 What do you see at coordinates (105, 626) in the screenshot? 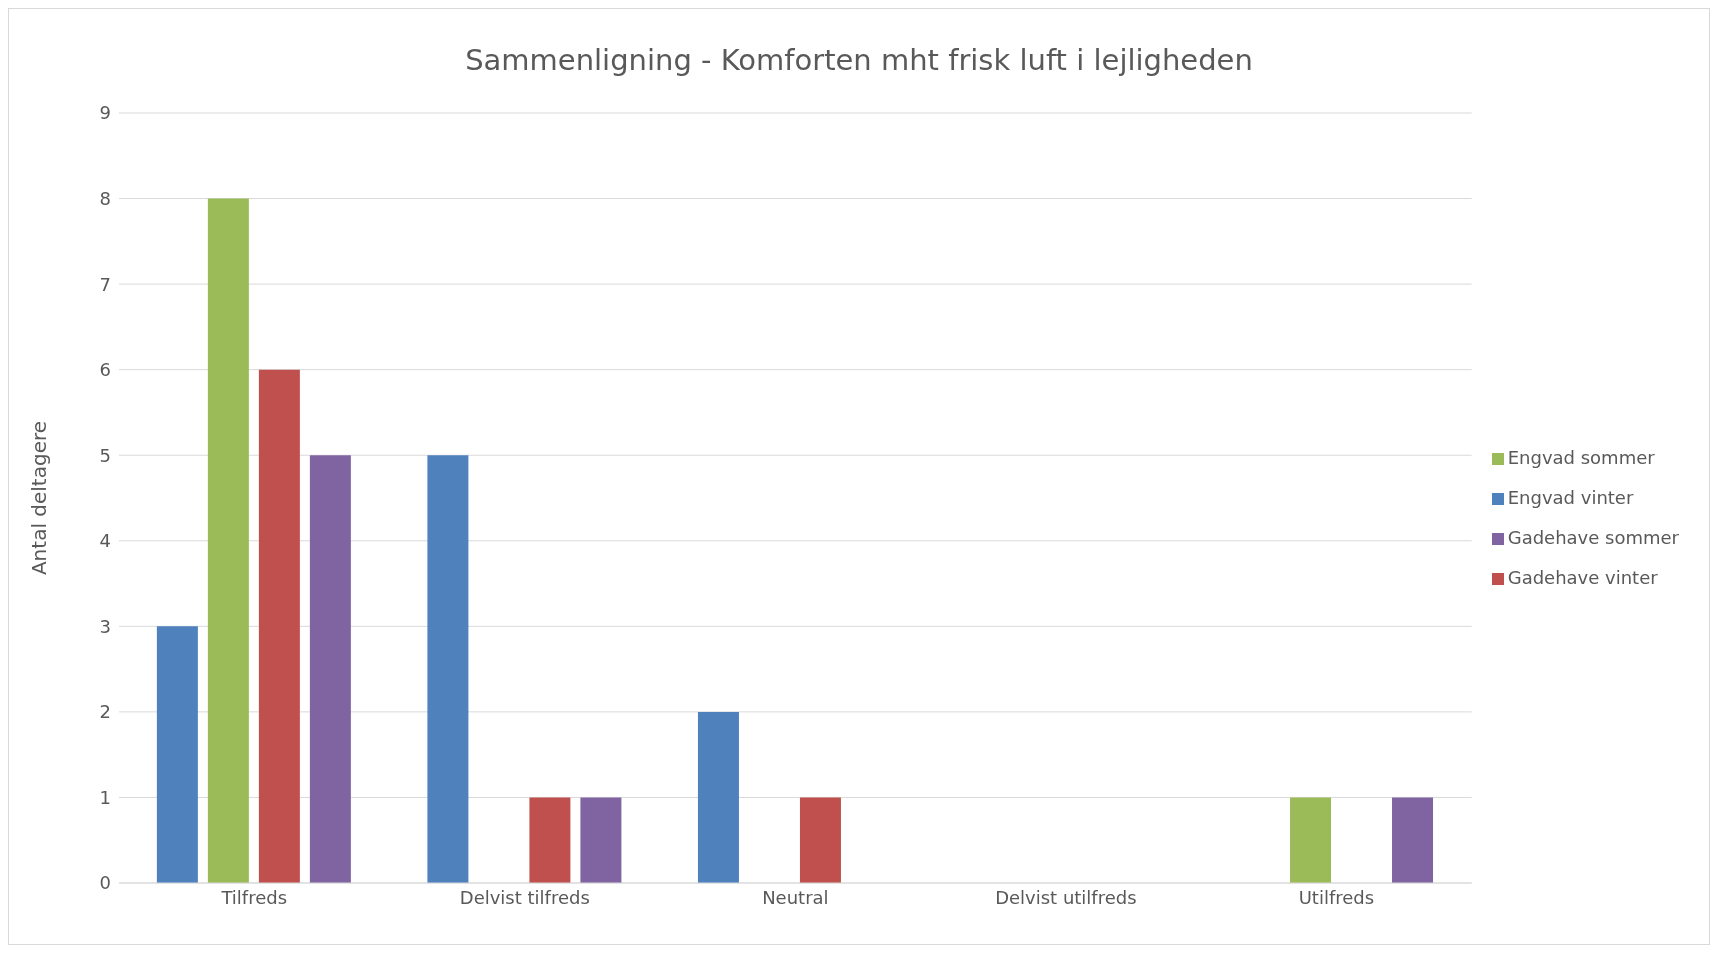
I see `y-tick-label: 3` at bounding box center [105, 626].